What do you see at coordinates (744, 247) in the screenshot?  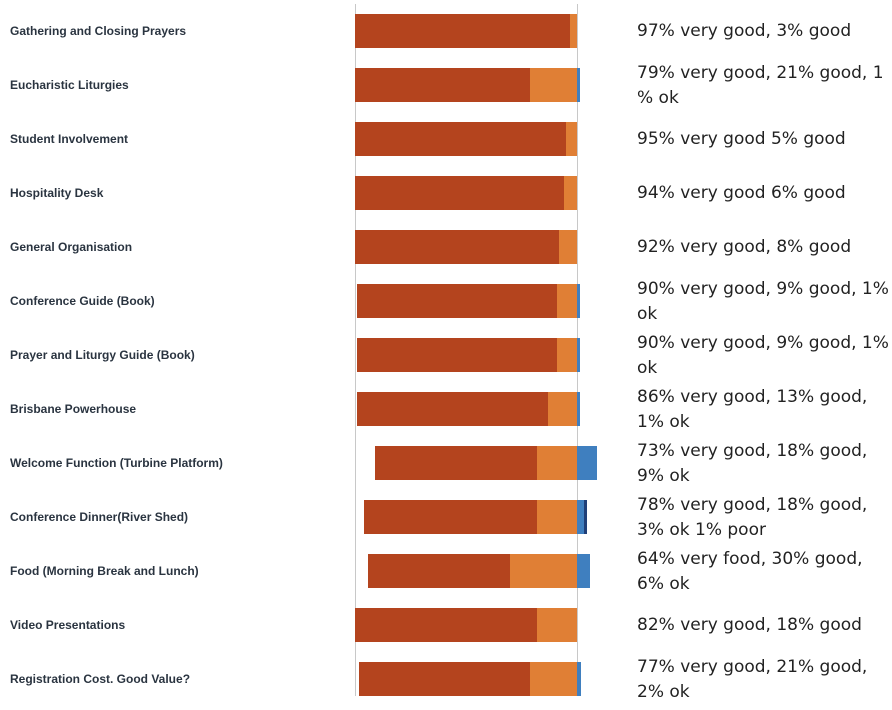 I see `data-label: 92% very good, 8% good` at bounding box center [744, 247].